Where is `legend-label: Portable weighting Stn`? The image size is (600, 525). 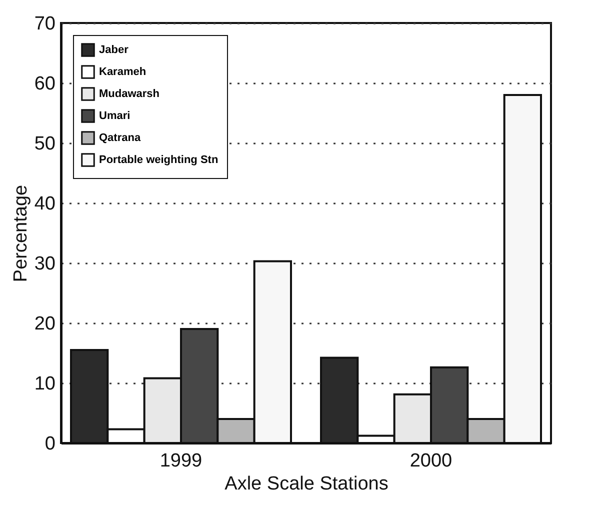 legend-label: Portable weighting Stn is located at coordinates (158, 160).